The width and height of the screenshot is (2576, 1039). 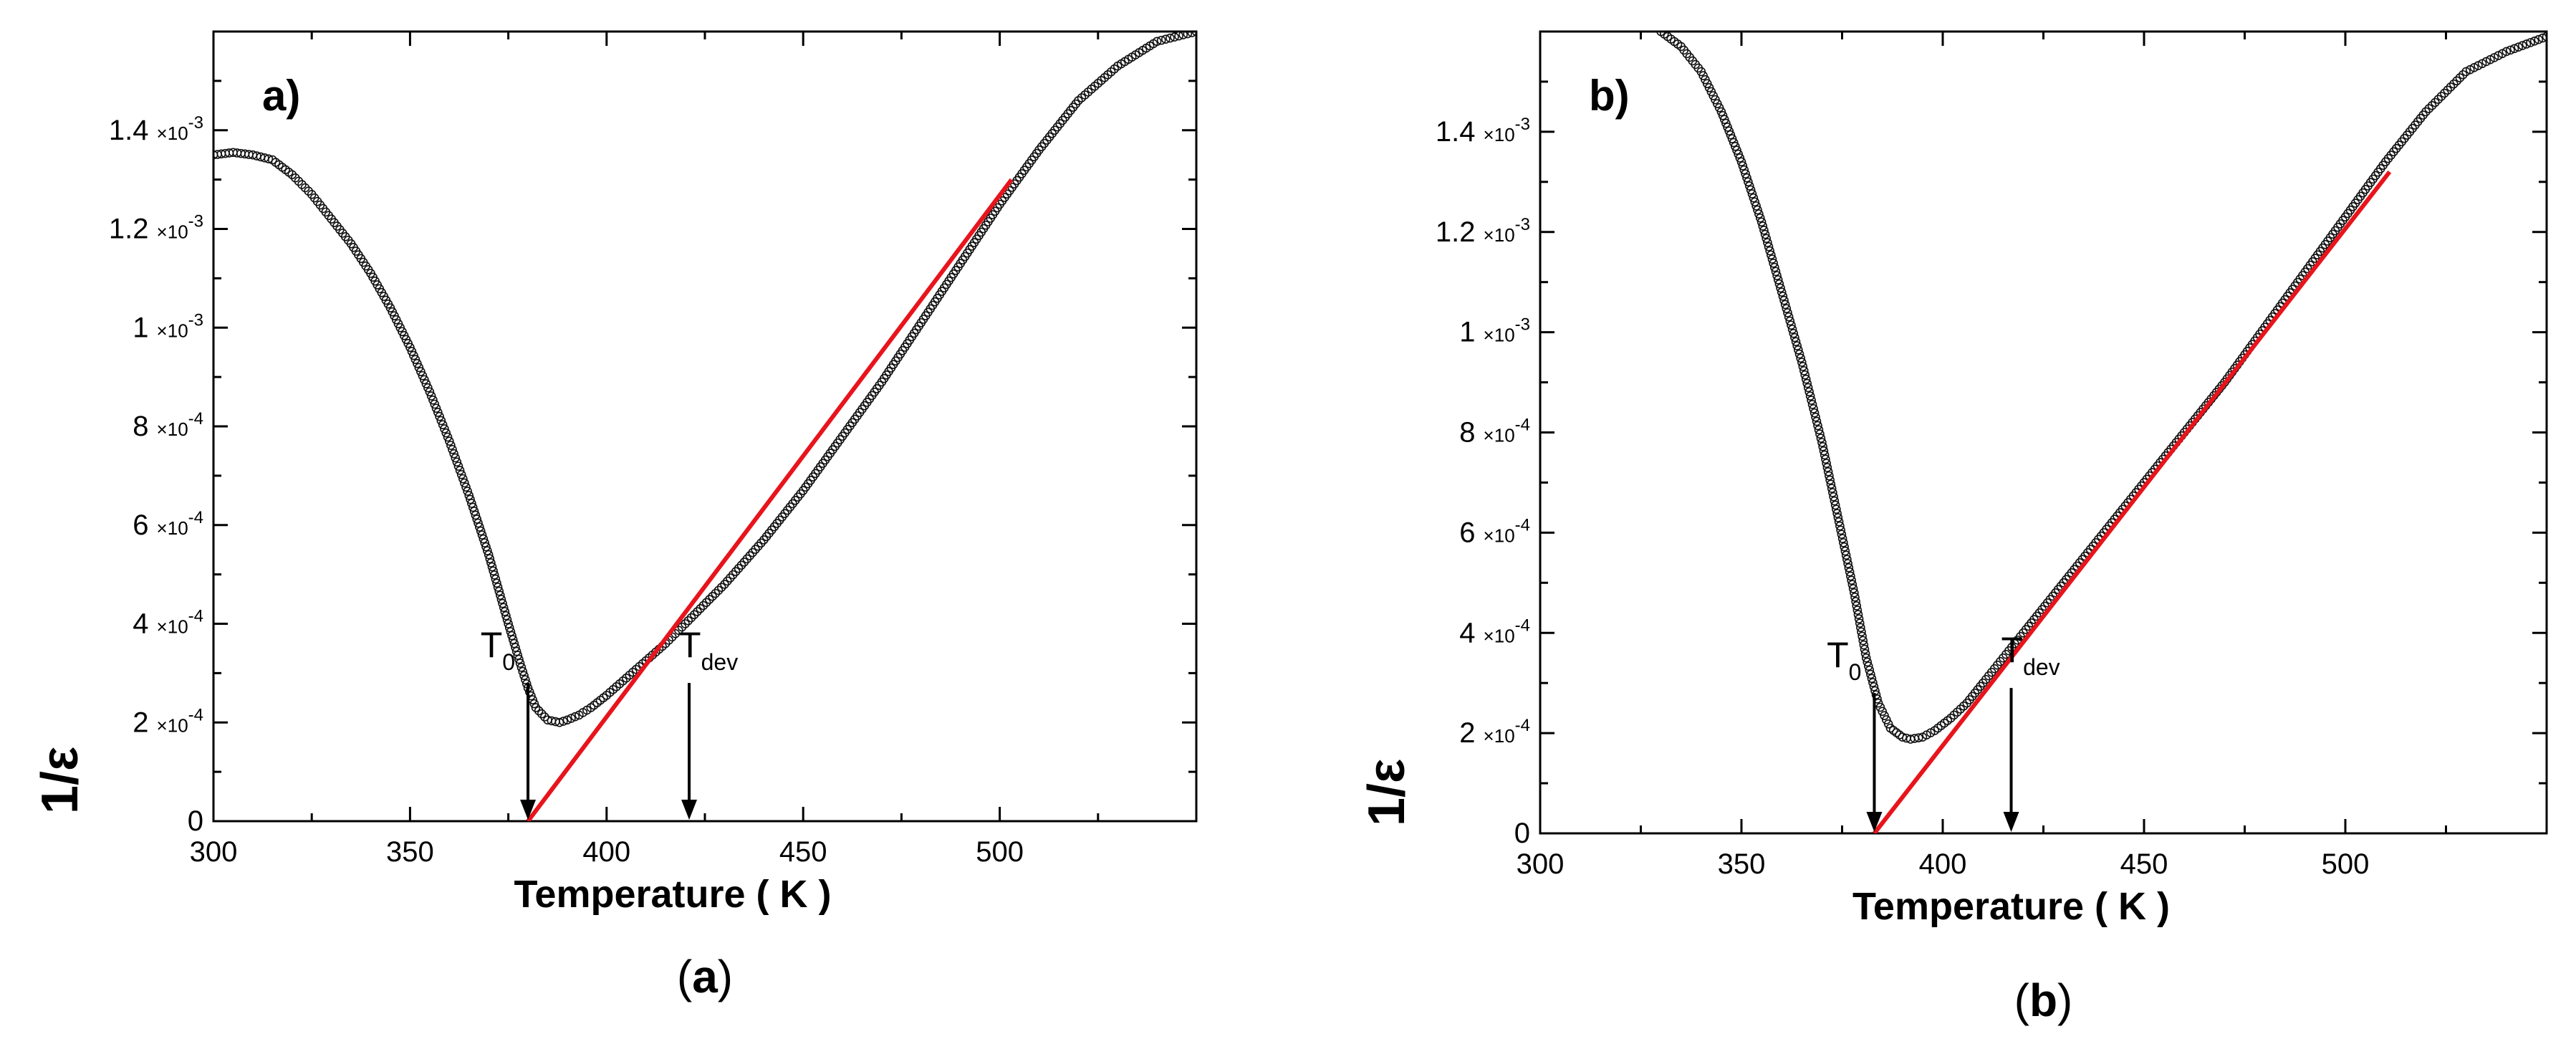 I want to click on x-tick-label: 350, so click(x=1742, y=864).